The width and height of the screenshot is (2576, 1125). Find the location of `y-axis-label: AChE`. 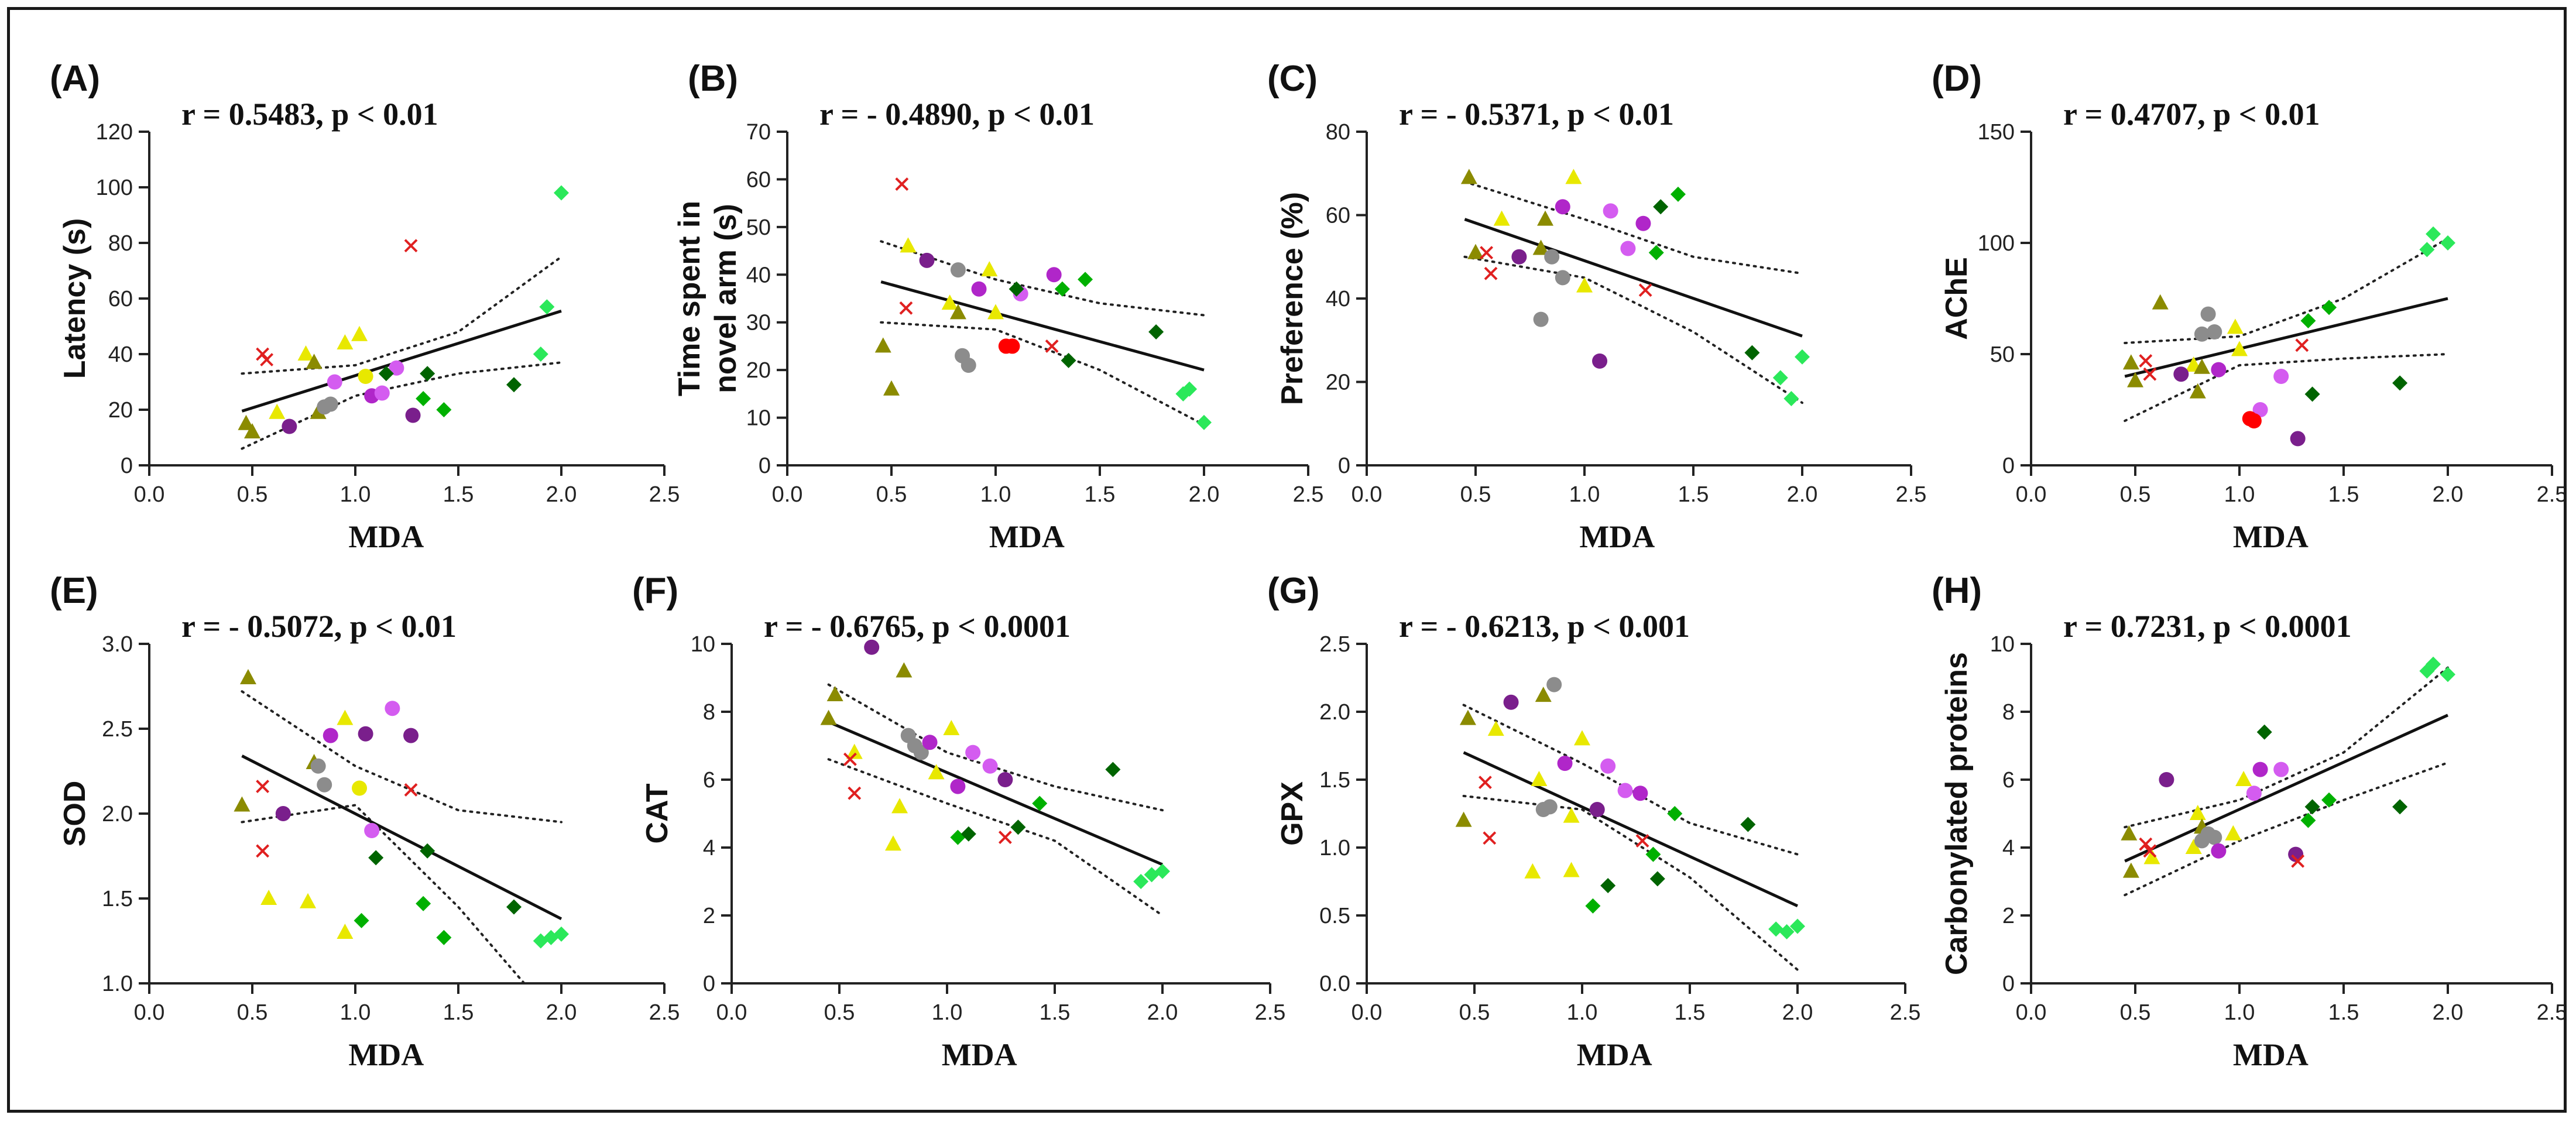

y-axis-label: AChE is located at coordinates (1957, 298).